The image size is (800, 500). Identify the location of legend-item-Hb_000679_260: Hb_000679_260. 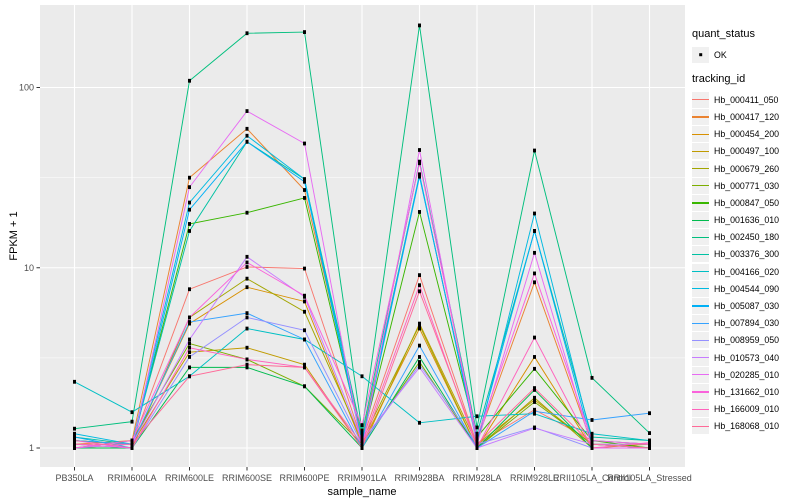
(745, 168).